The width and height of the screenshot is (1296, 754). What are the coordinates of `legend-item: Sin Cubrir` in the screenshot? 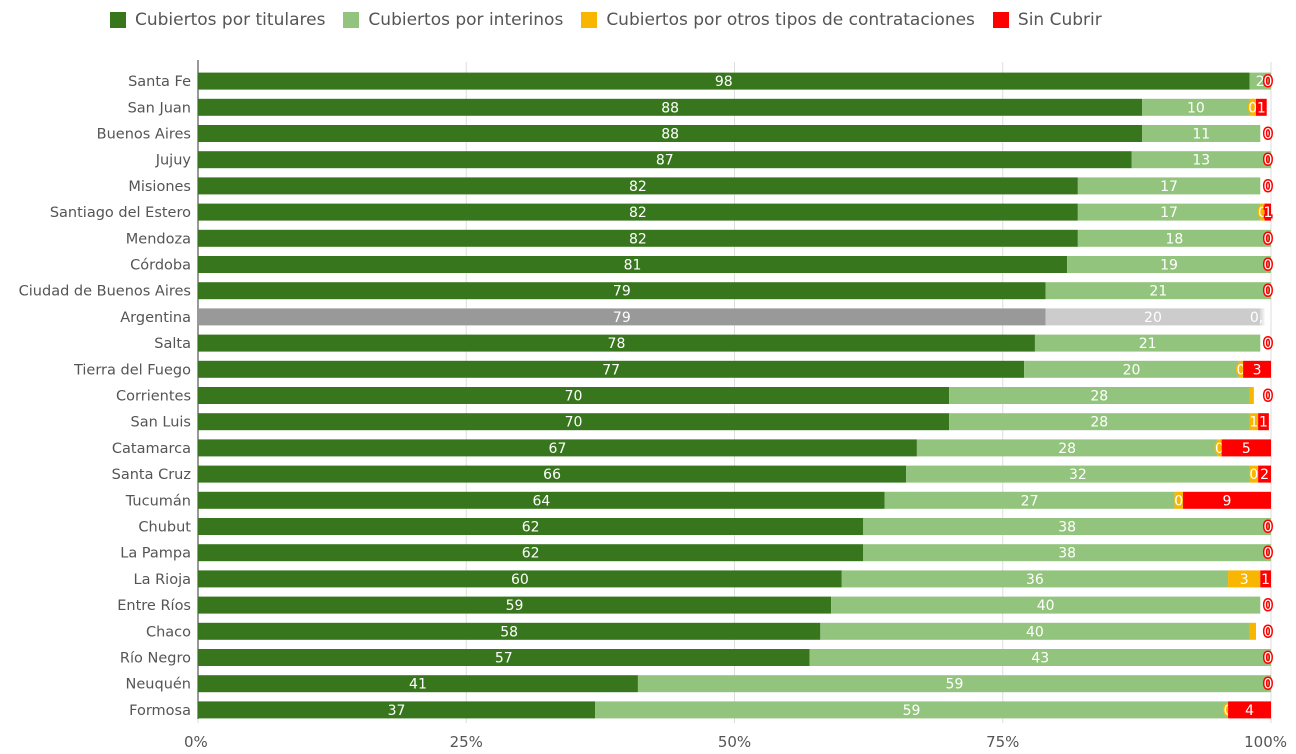 It's located at (1047, 20).